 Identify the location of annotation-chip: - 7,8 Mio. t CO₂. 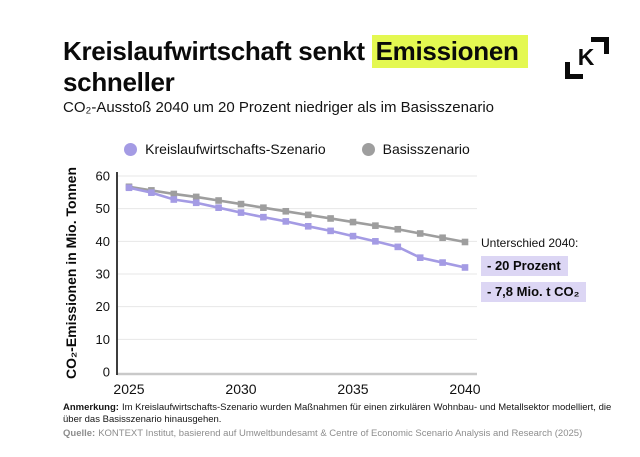
(534, 292).